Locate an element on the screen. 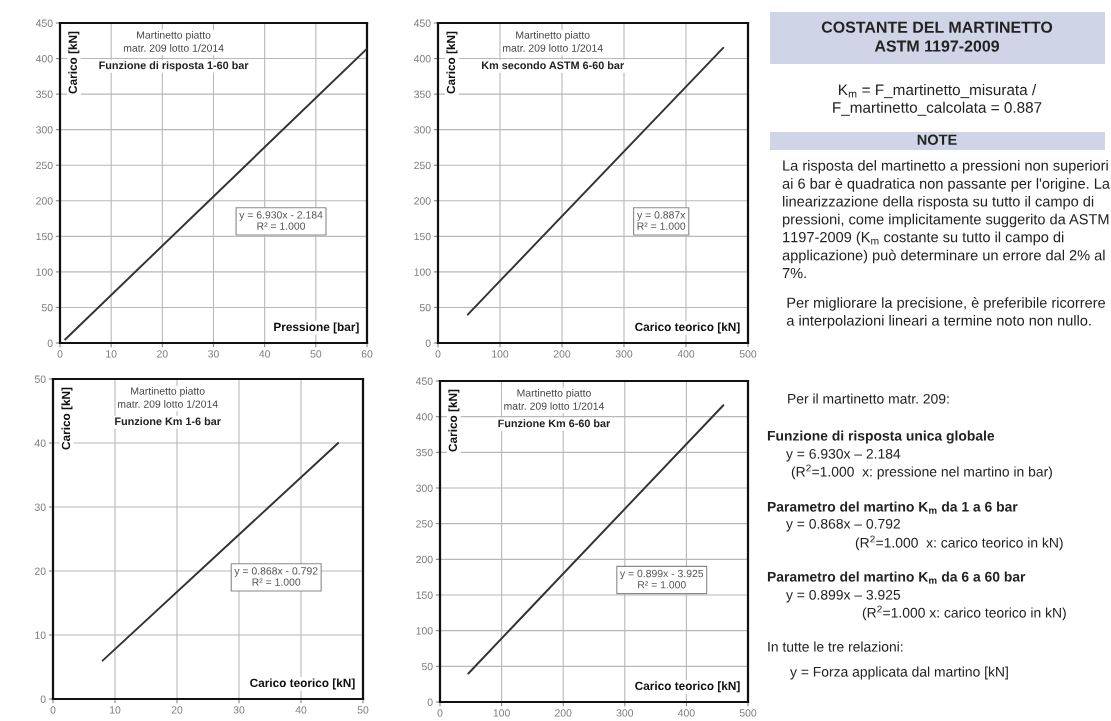  text: y = 0.868x – 0.792 is located at coordinates (843, 525).